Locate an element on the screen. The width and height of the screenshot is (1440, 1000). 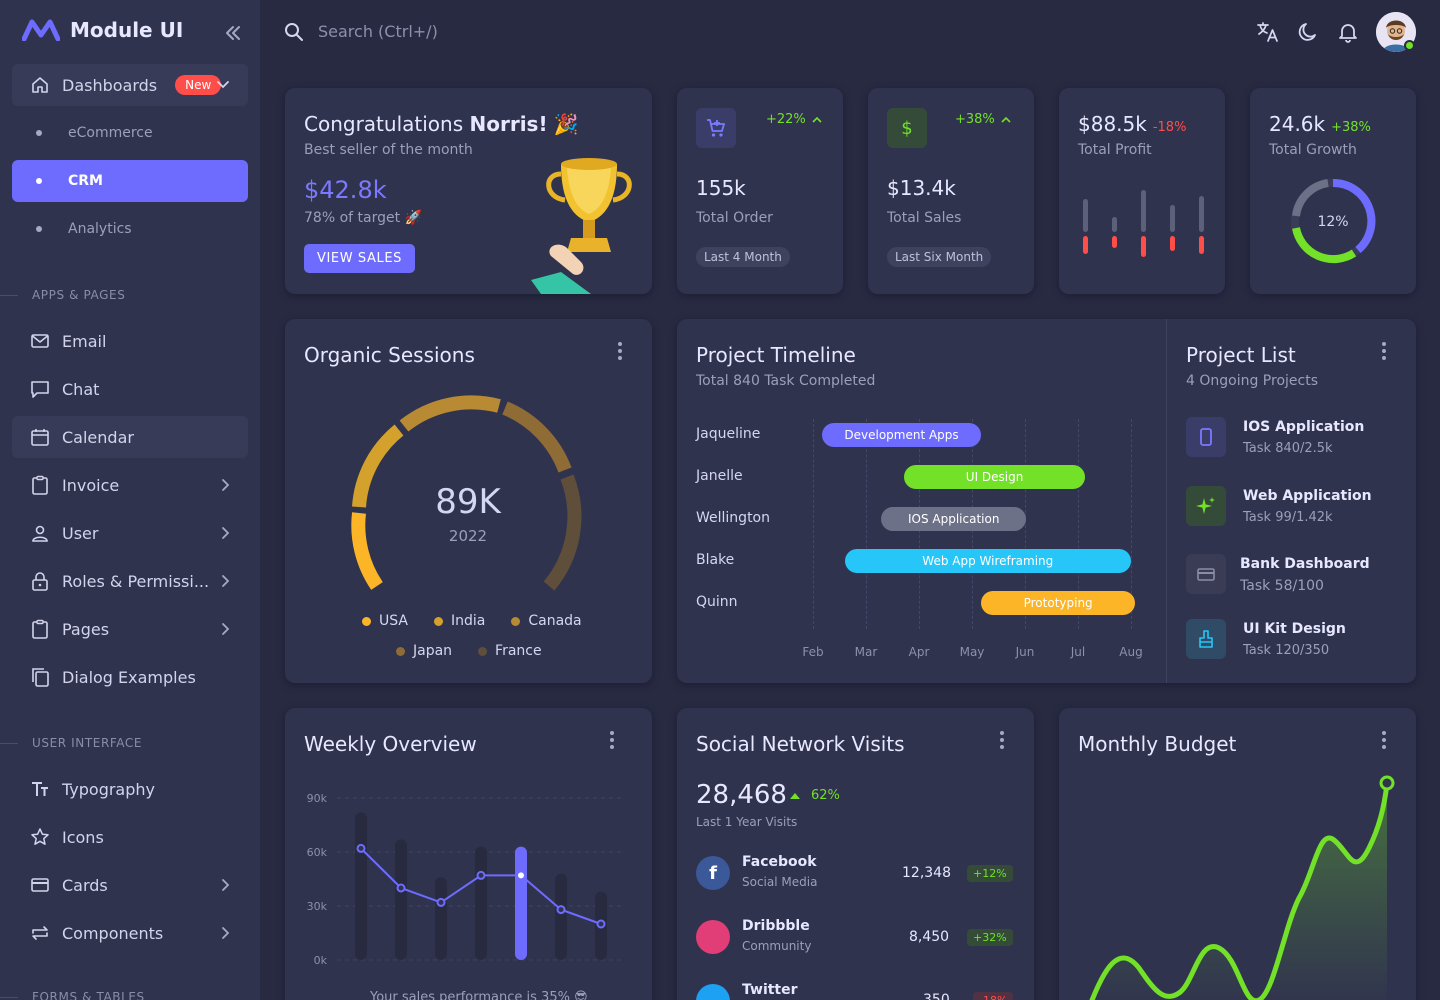
sidebar-item-label: Email is located at coordinates (84, 341).